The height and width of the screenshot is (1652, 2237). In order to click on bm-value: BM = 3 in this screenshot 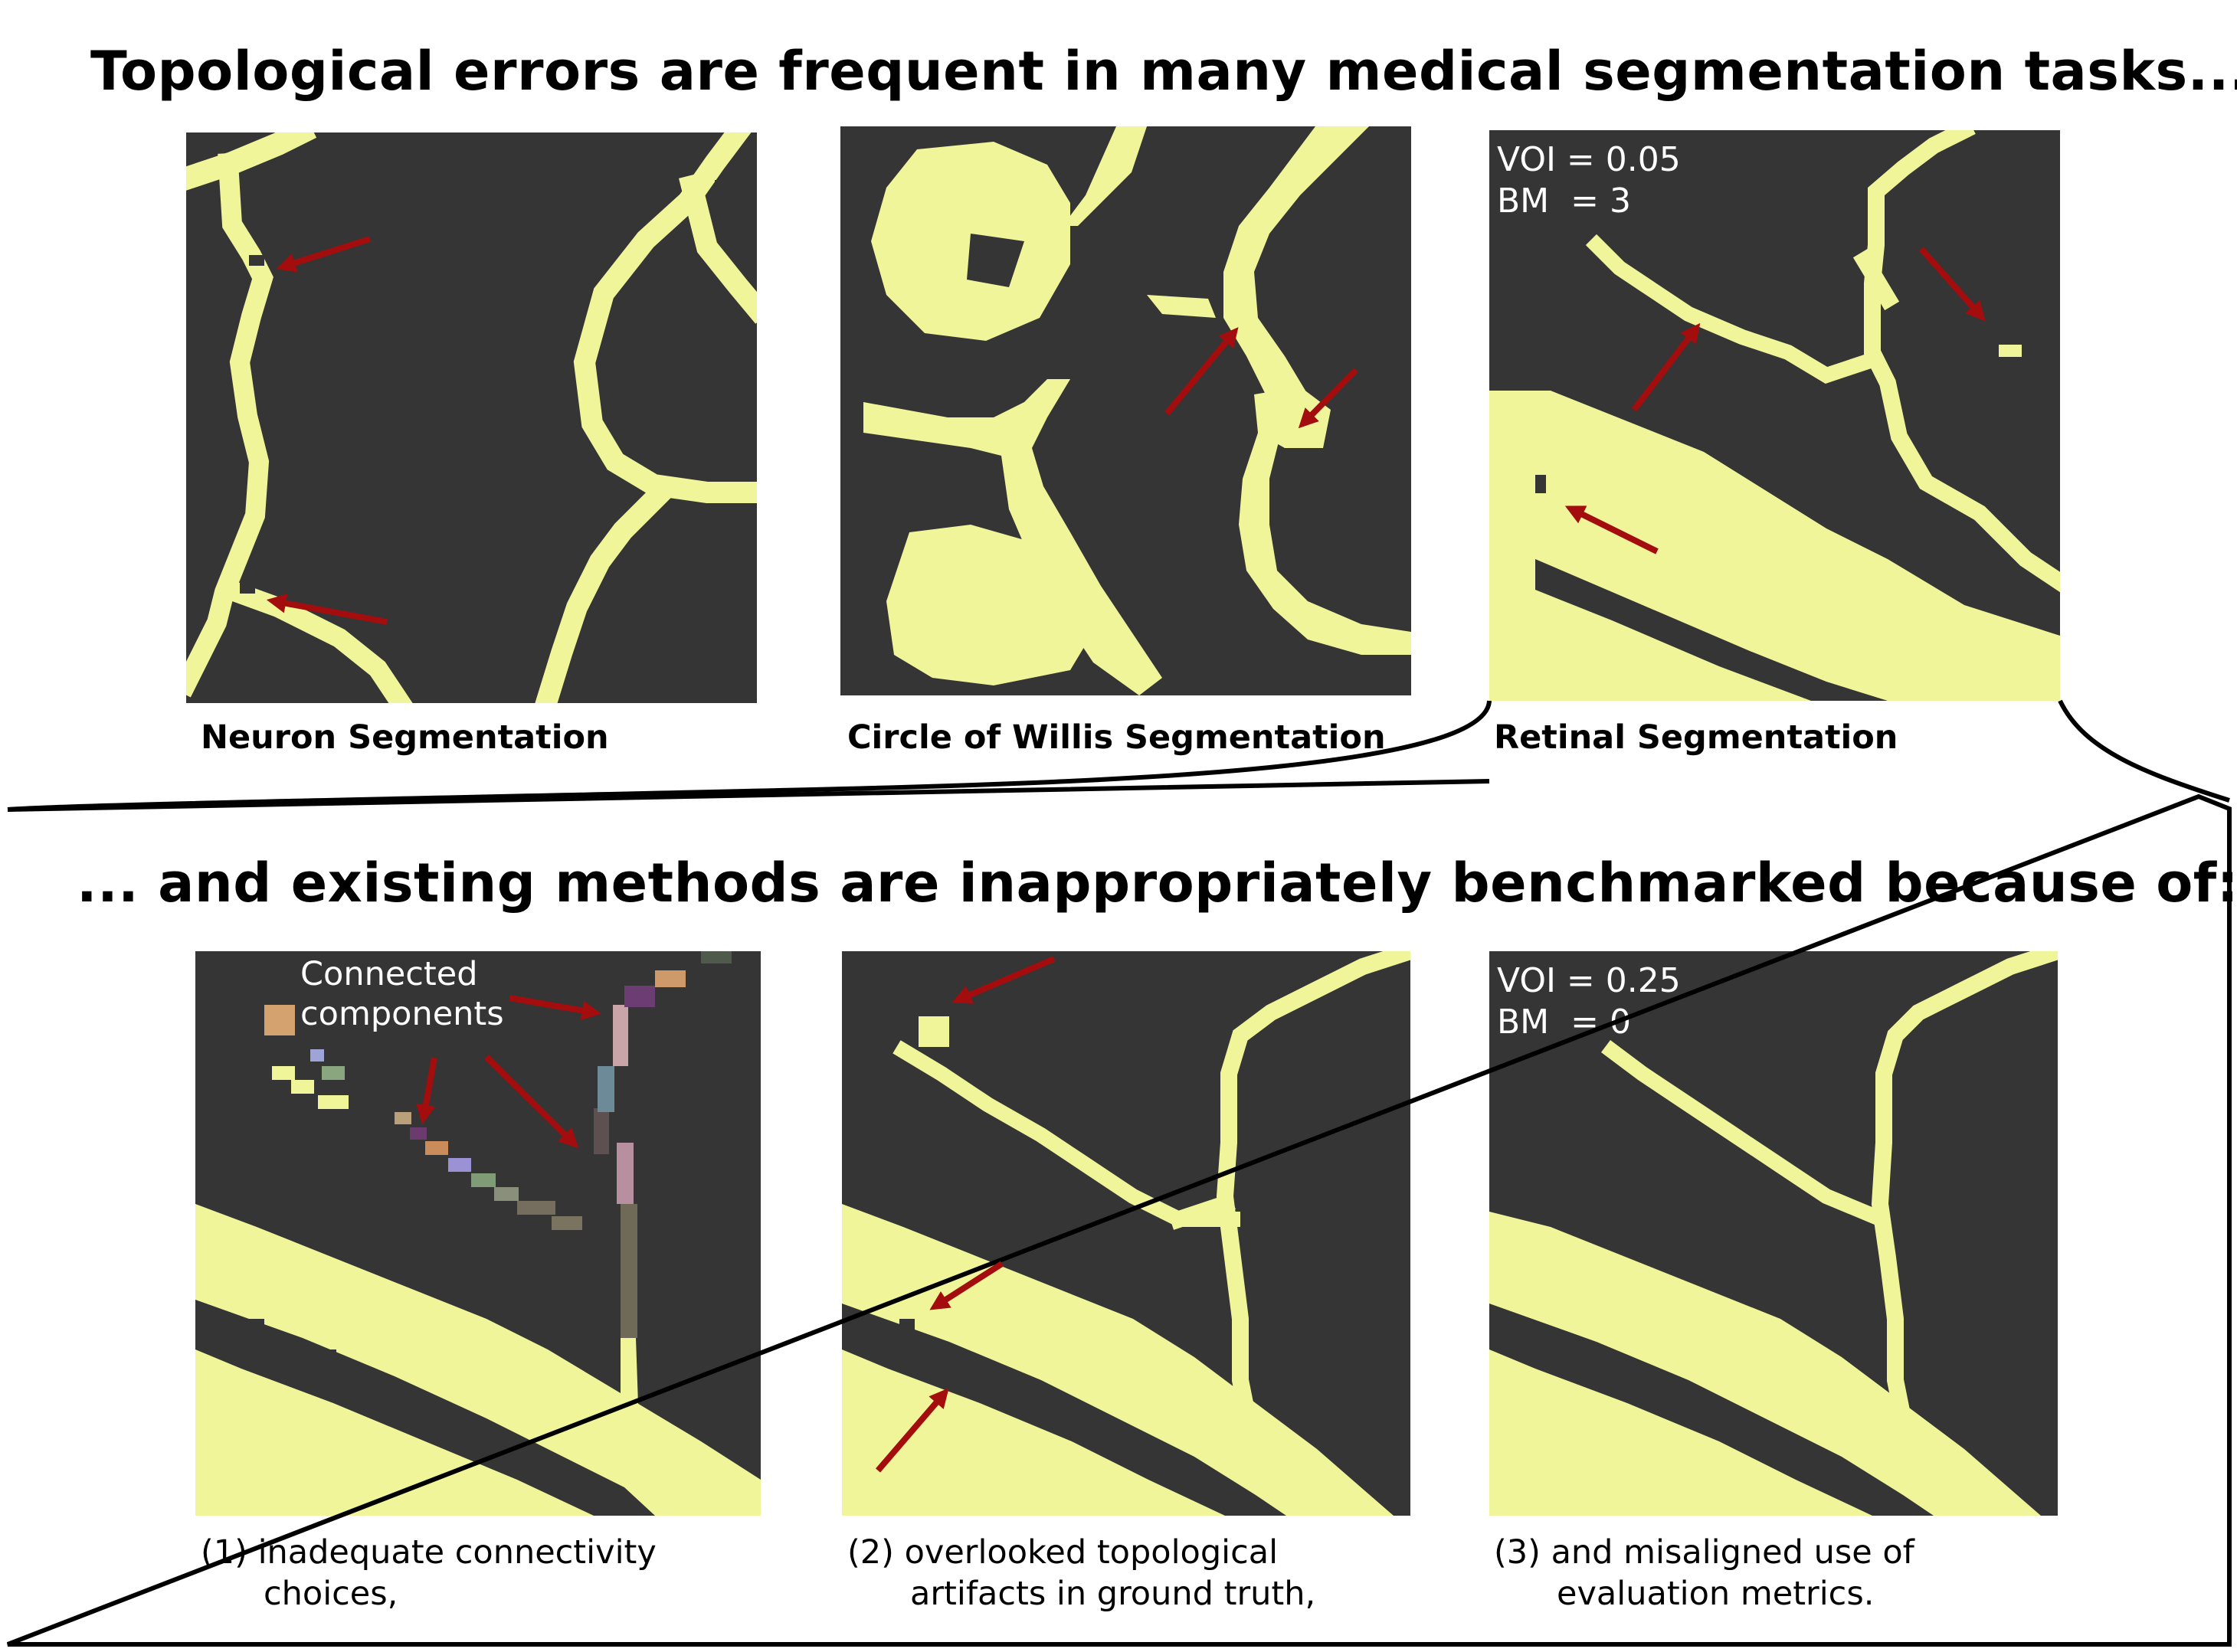, I will do `click(1564, 201)`.